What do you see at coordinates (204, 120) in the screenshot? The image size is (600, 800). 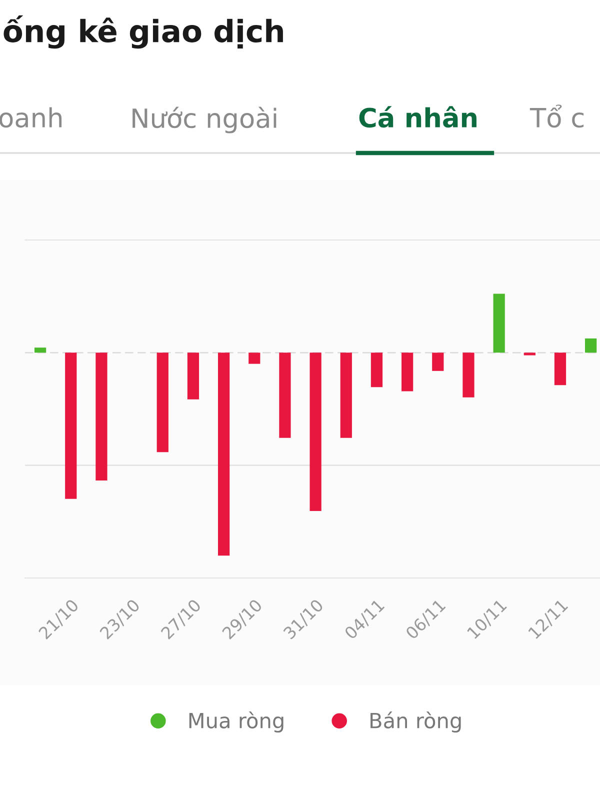 I see `text: Nước ngoài` at bounding box center [204, 120].